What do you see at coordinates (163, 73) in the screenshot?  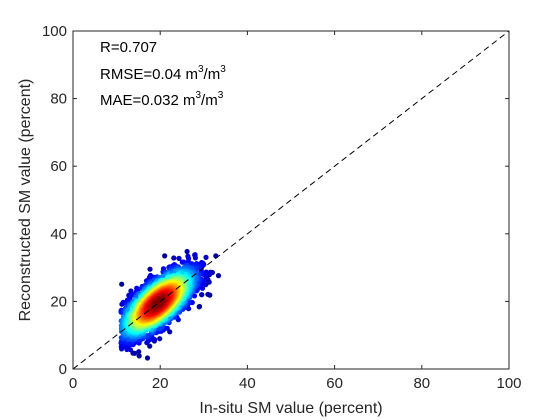 I see `rmse-annotation: RMSE=0.04 m3/m3` at bounding box center [163, 73].